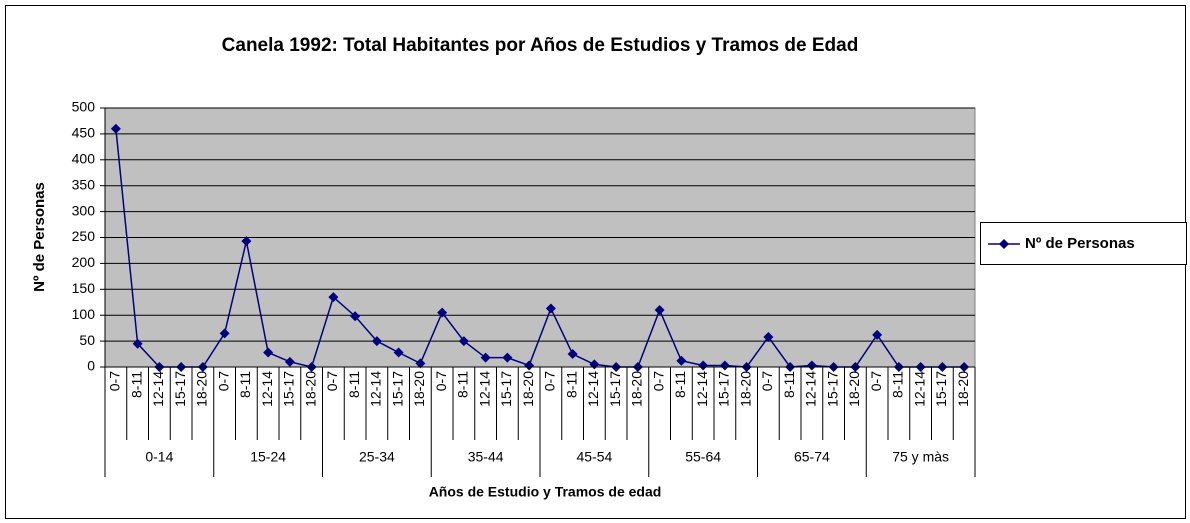 This screenshot has width=1190, height=523. I want to click on group-label: 25-34, so click(377, 457).